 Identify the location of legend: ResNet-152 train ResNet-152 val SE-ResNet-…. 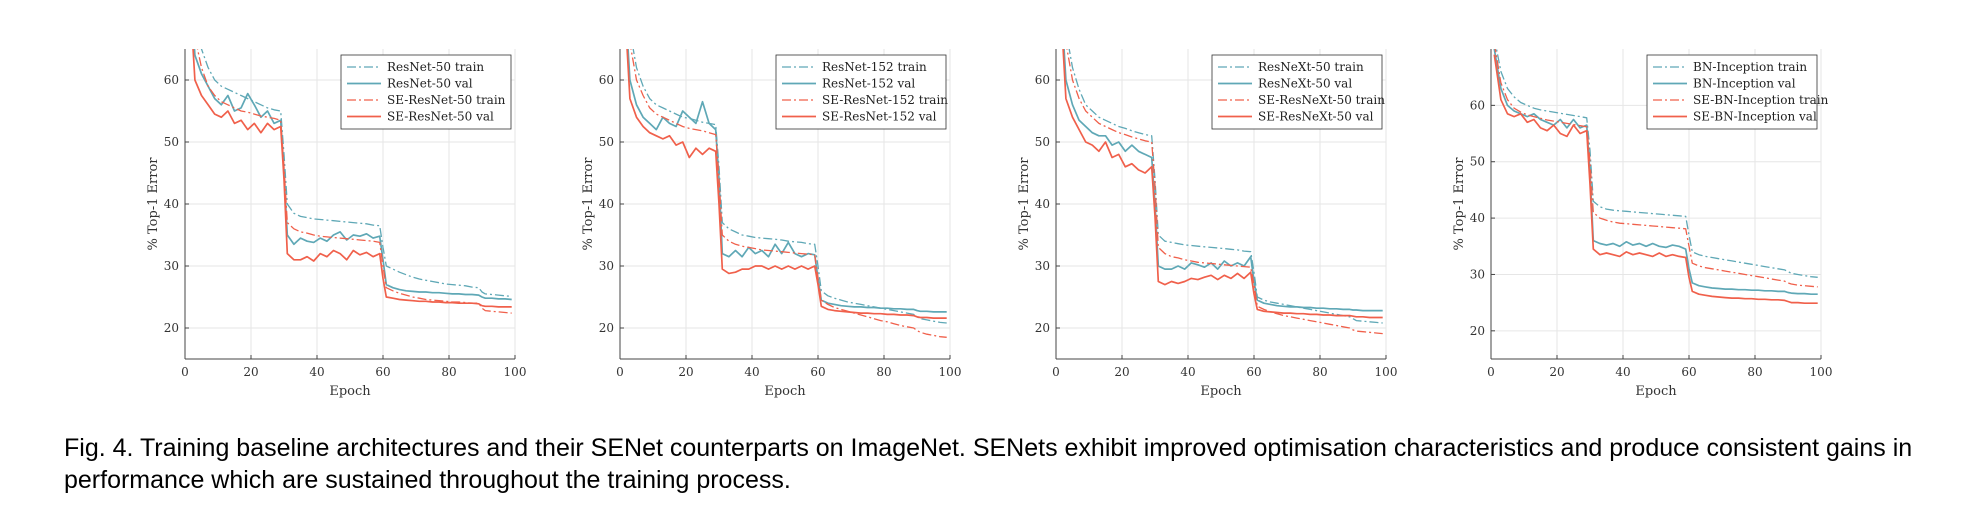
(861, 92).